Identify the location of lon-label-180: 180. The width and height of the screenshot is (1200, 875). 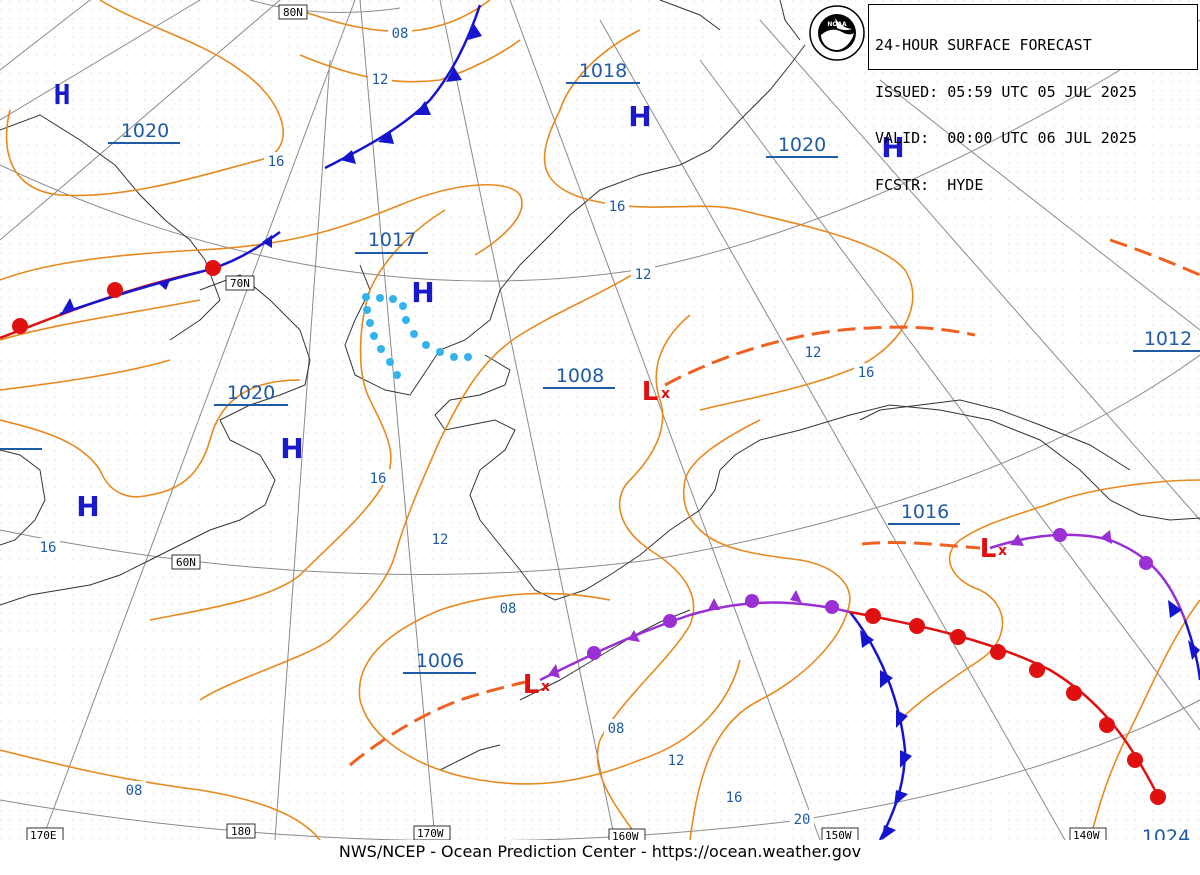
(241, 831).